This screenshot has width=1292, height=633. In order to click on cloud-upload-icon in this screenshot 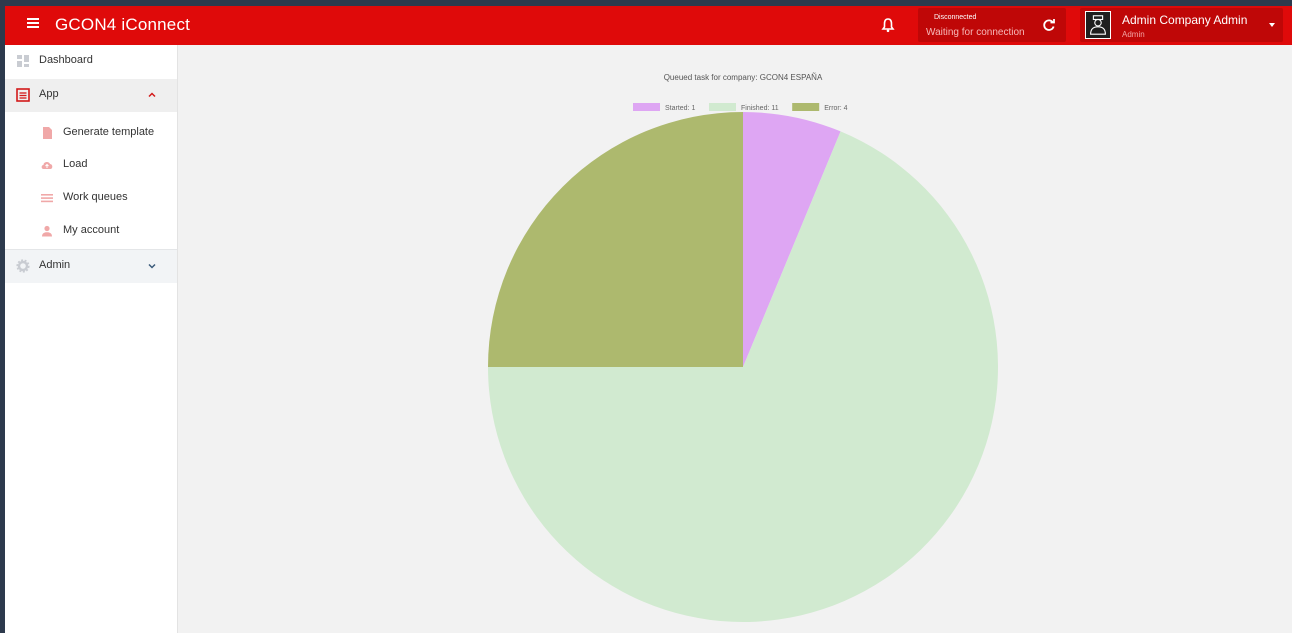, I will do `click(47, 165)`.